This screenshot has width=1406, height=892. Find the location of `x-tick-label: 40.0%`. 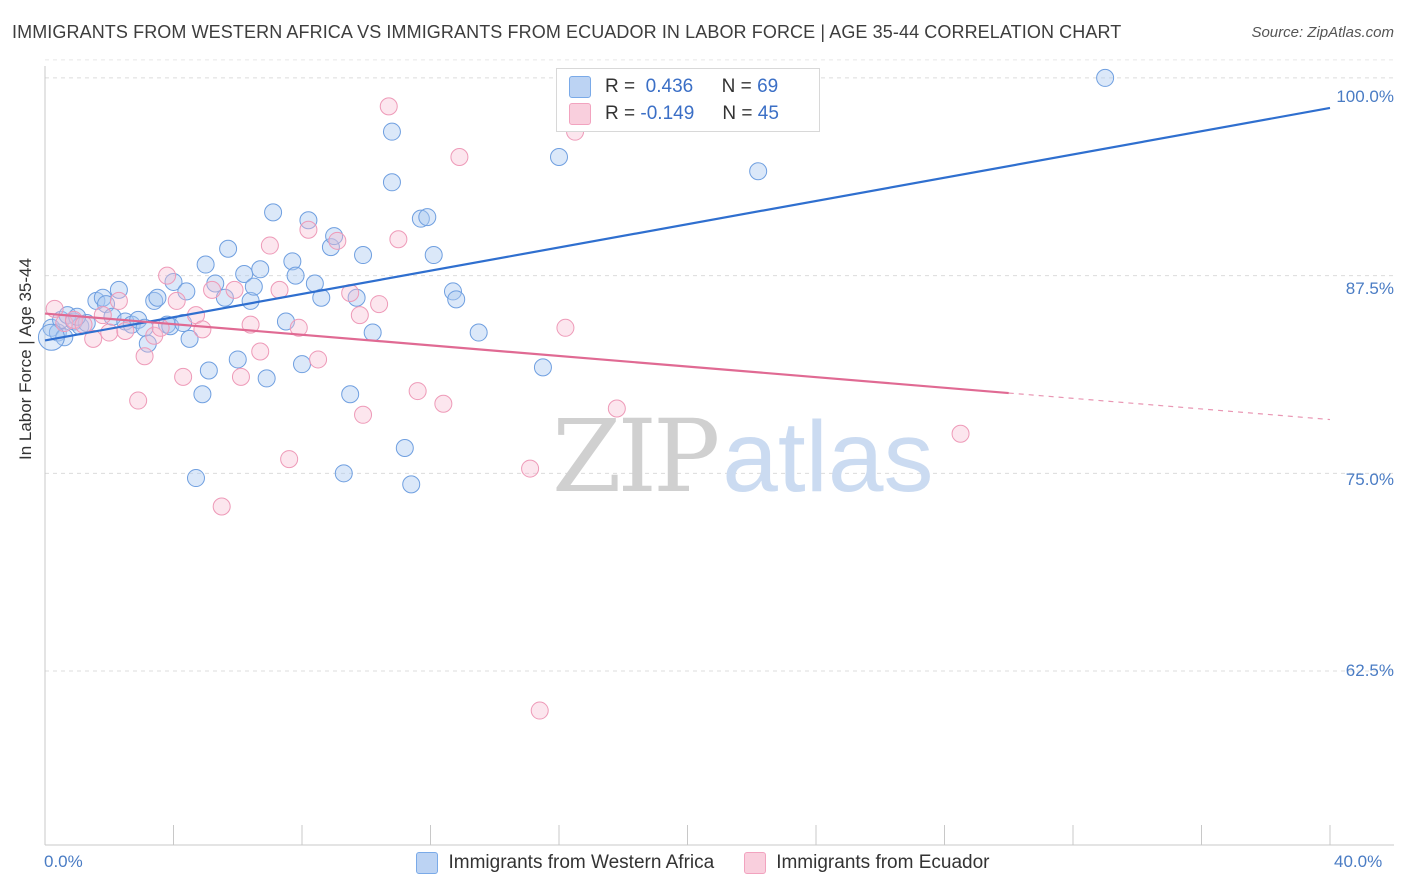

x-tick-label: 40.0% is located at coordinates (1358, 861).